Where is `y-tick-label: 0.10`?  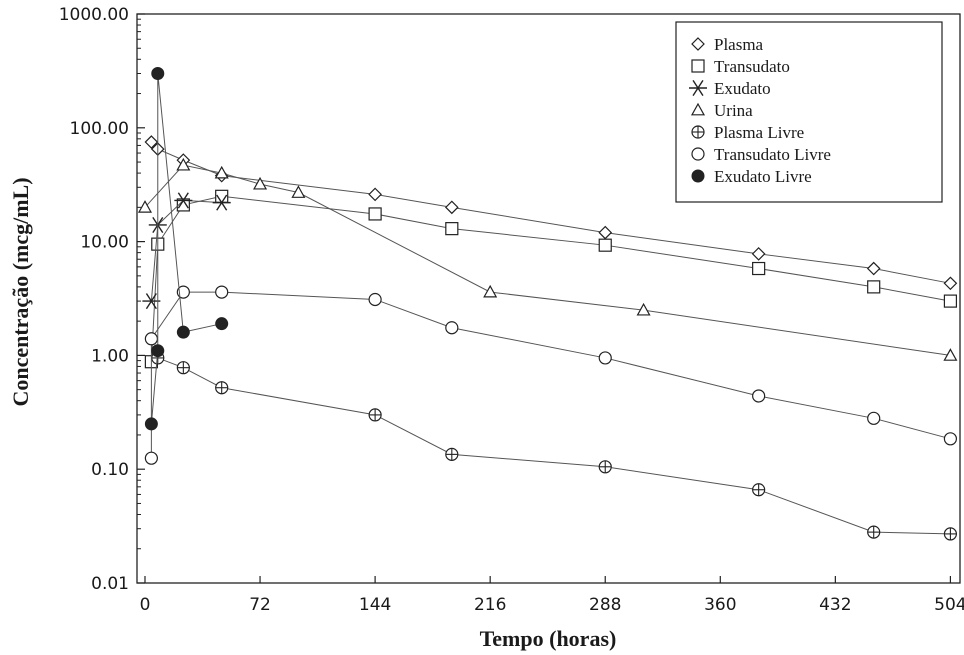 y-tick-label: 0.10 is located at coordinates (110, 470).